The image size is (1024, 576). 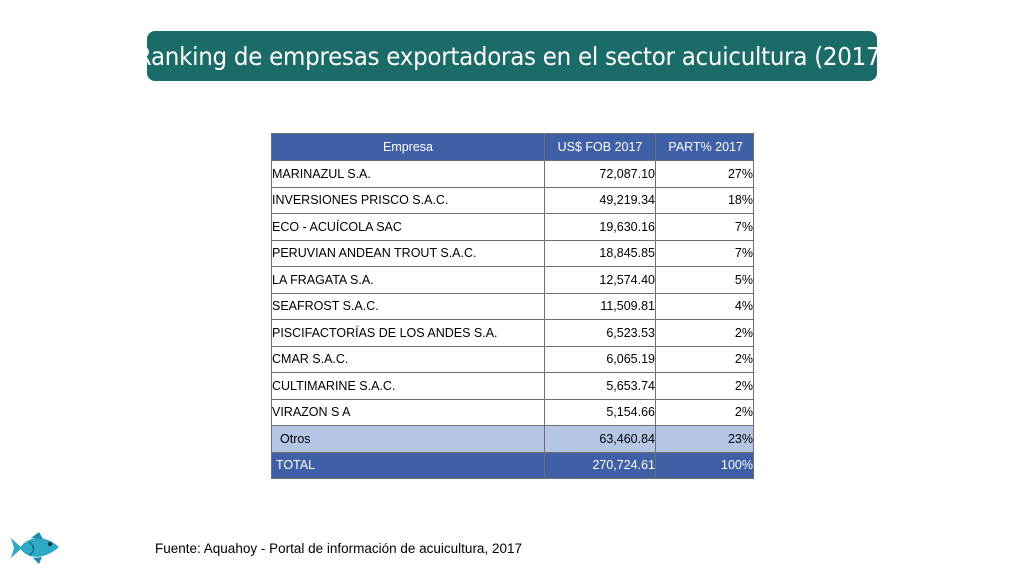 What do you see at coordinates (704, 280) in the screenshot?
I see `cell-part: 5%` at bounding box center [704, 280].